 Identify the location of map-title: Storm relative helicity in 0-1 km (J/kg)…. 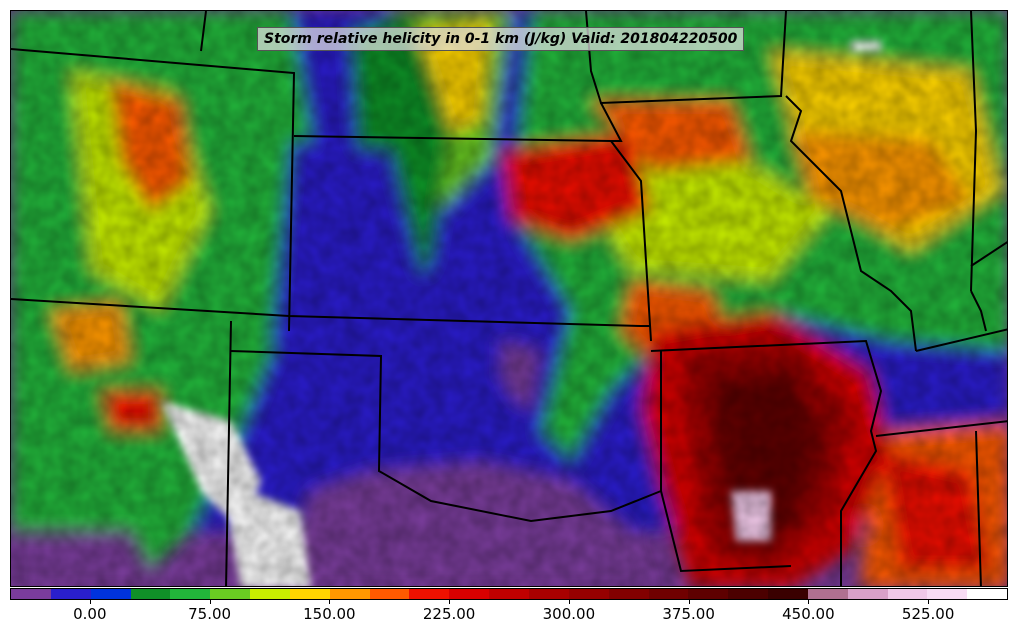
(501, 39).